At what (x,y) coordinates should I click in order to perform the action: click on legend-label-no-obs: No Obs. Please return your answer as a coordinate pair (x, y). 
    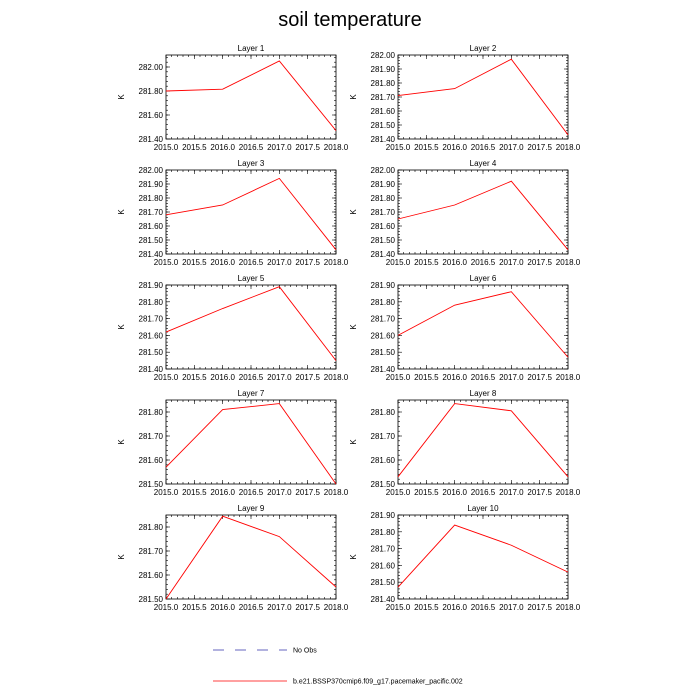
    Looking at the image, I should click on (305, 651).